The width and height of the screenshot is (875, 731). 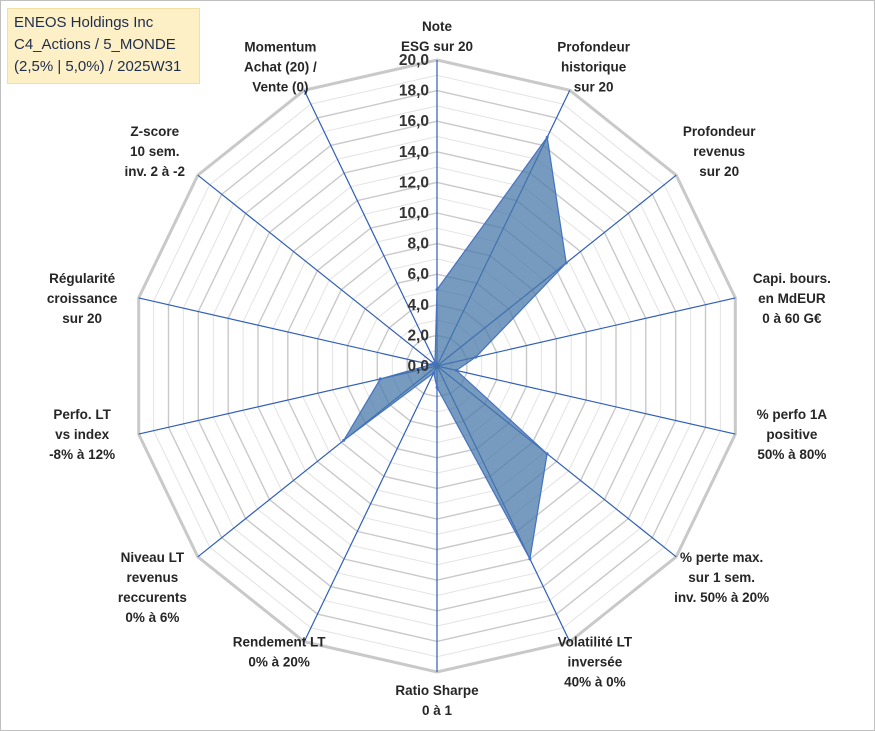 I want to click on category-label-line: 10 sem., so click(x=155, y=151).